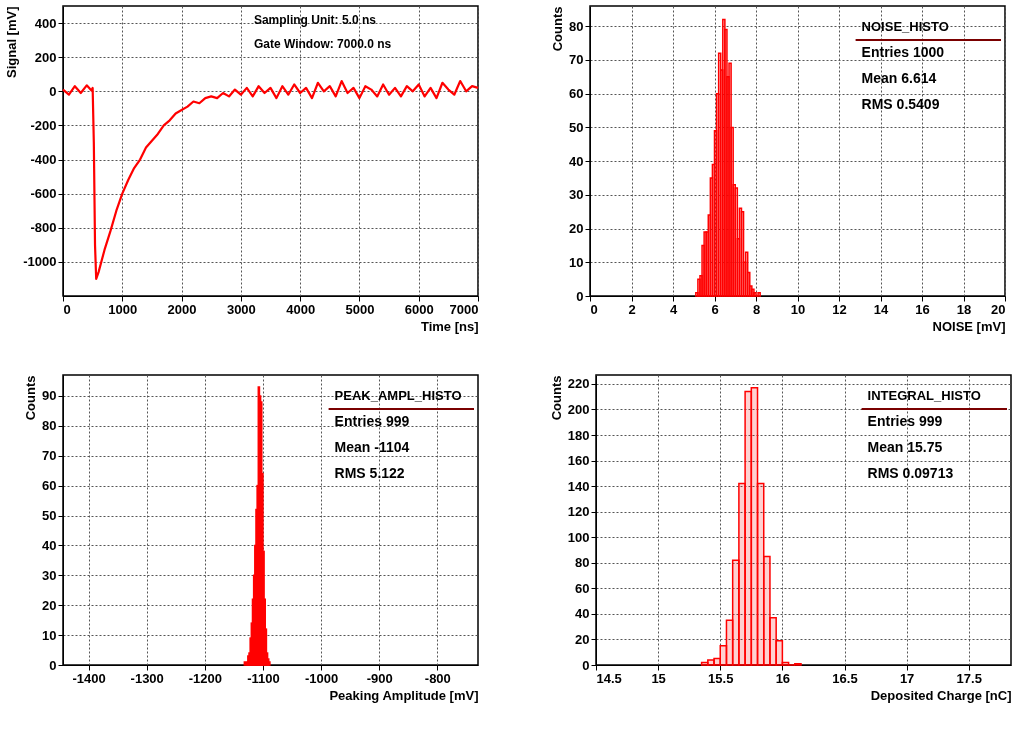  I want to click on annotation: RMS 0.5409, so click(900, 104).